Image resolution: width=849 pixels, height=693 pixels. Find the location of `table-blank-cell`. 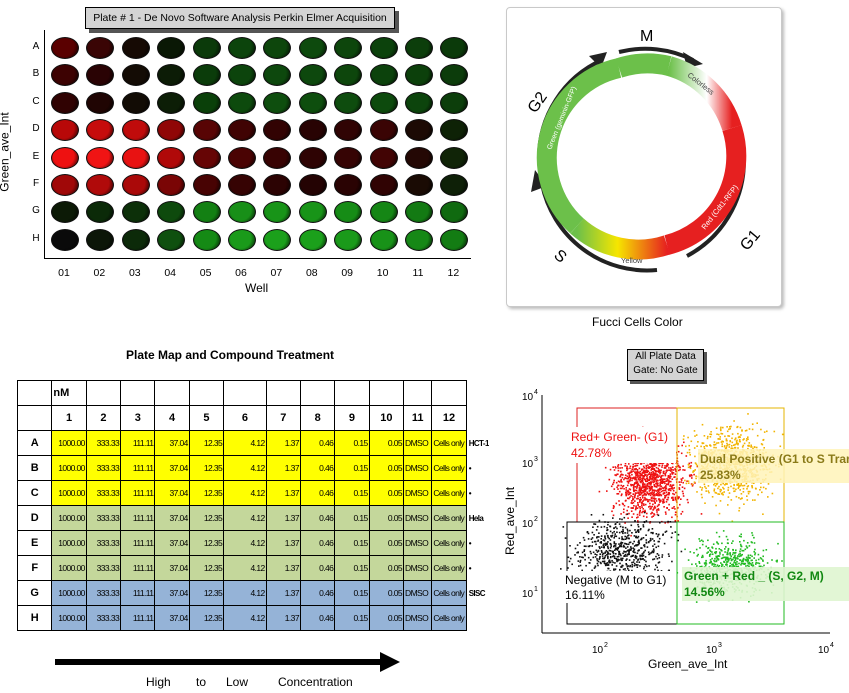

table-blank-cell is located at coordinates (138, 393).